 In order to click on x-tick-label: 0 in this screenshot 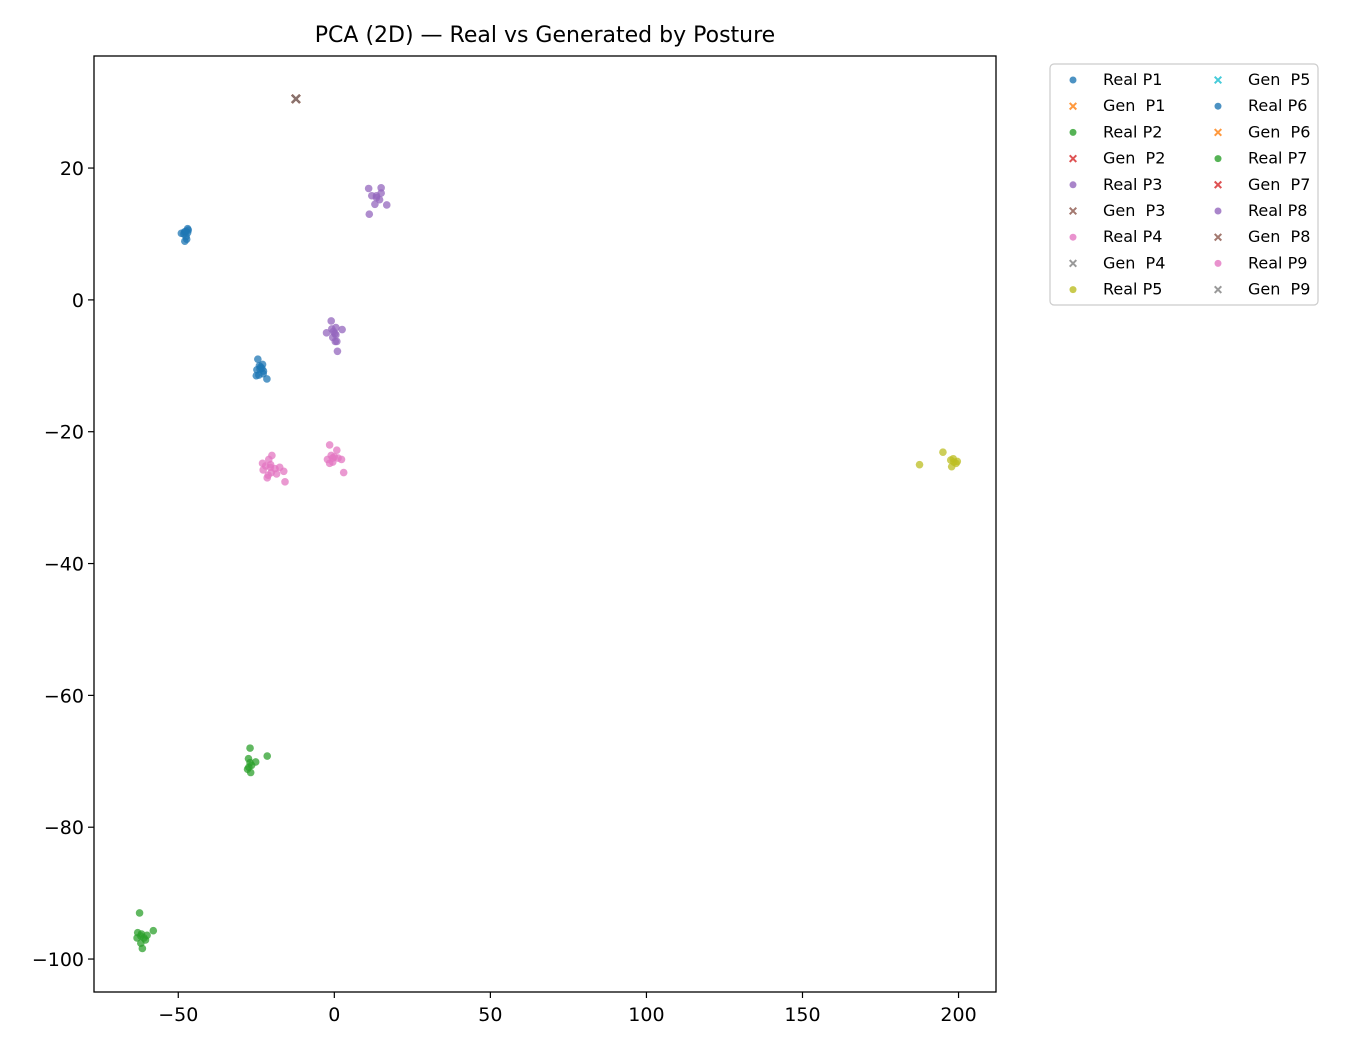, I will do `click(334, 1015)`.